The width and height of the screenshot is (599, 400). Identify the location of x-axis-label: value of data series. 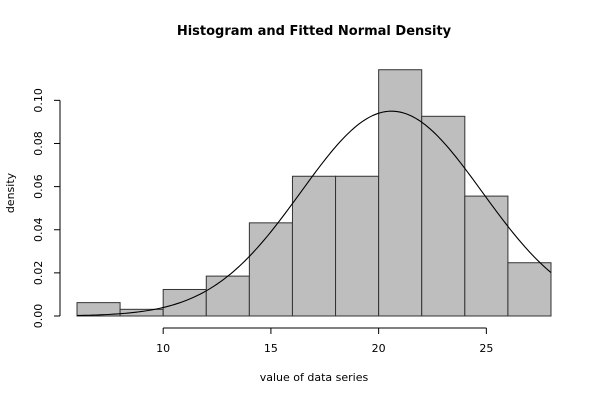
(314, 377).